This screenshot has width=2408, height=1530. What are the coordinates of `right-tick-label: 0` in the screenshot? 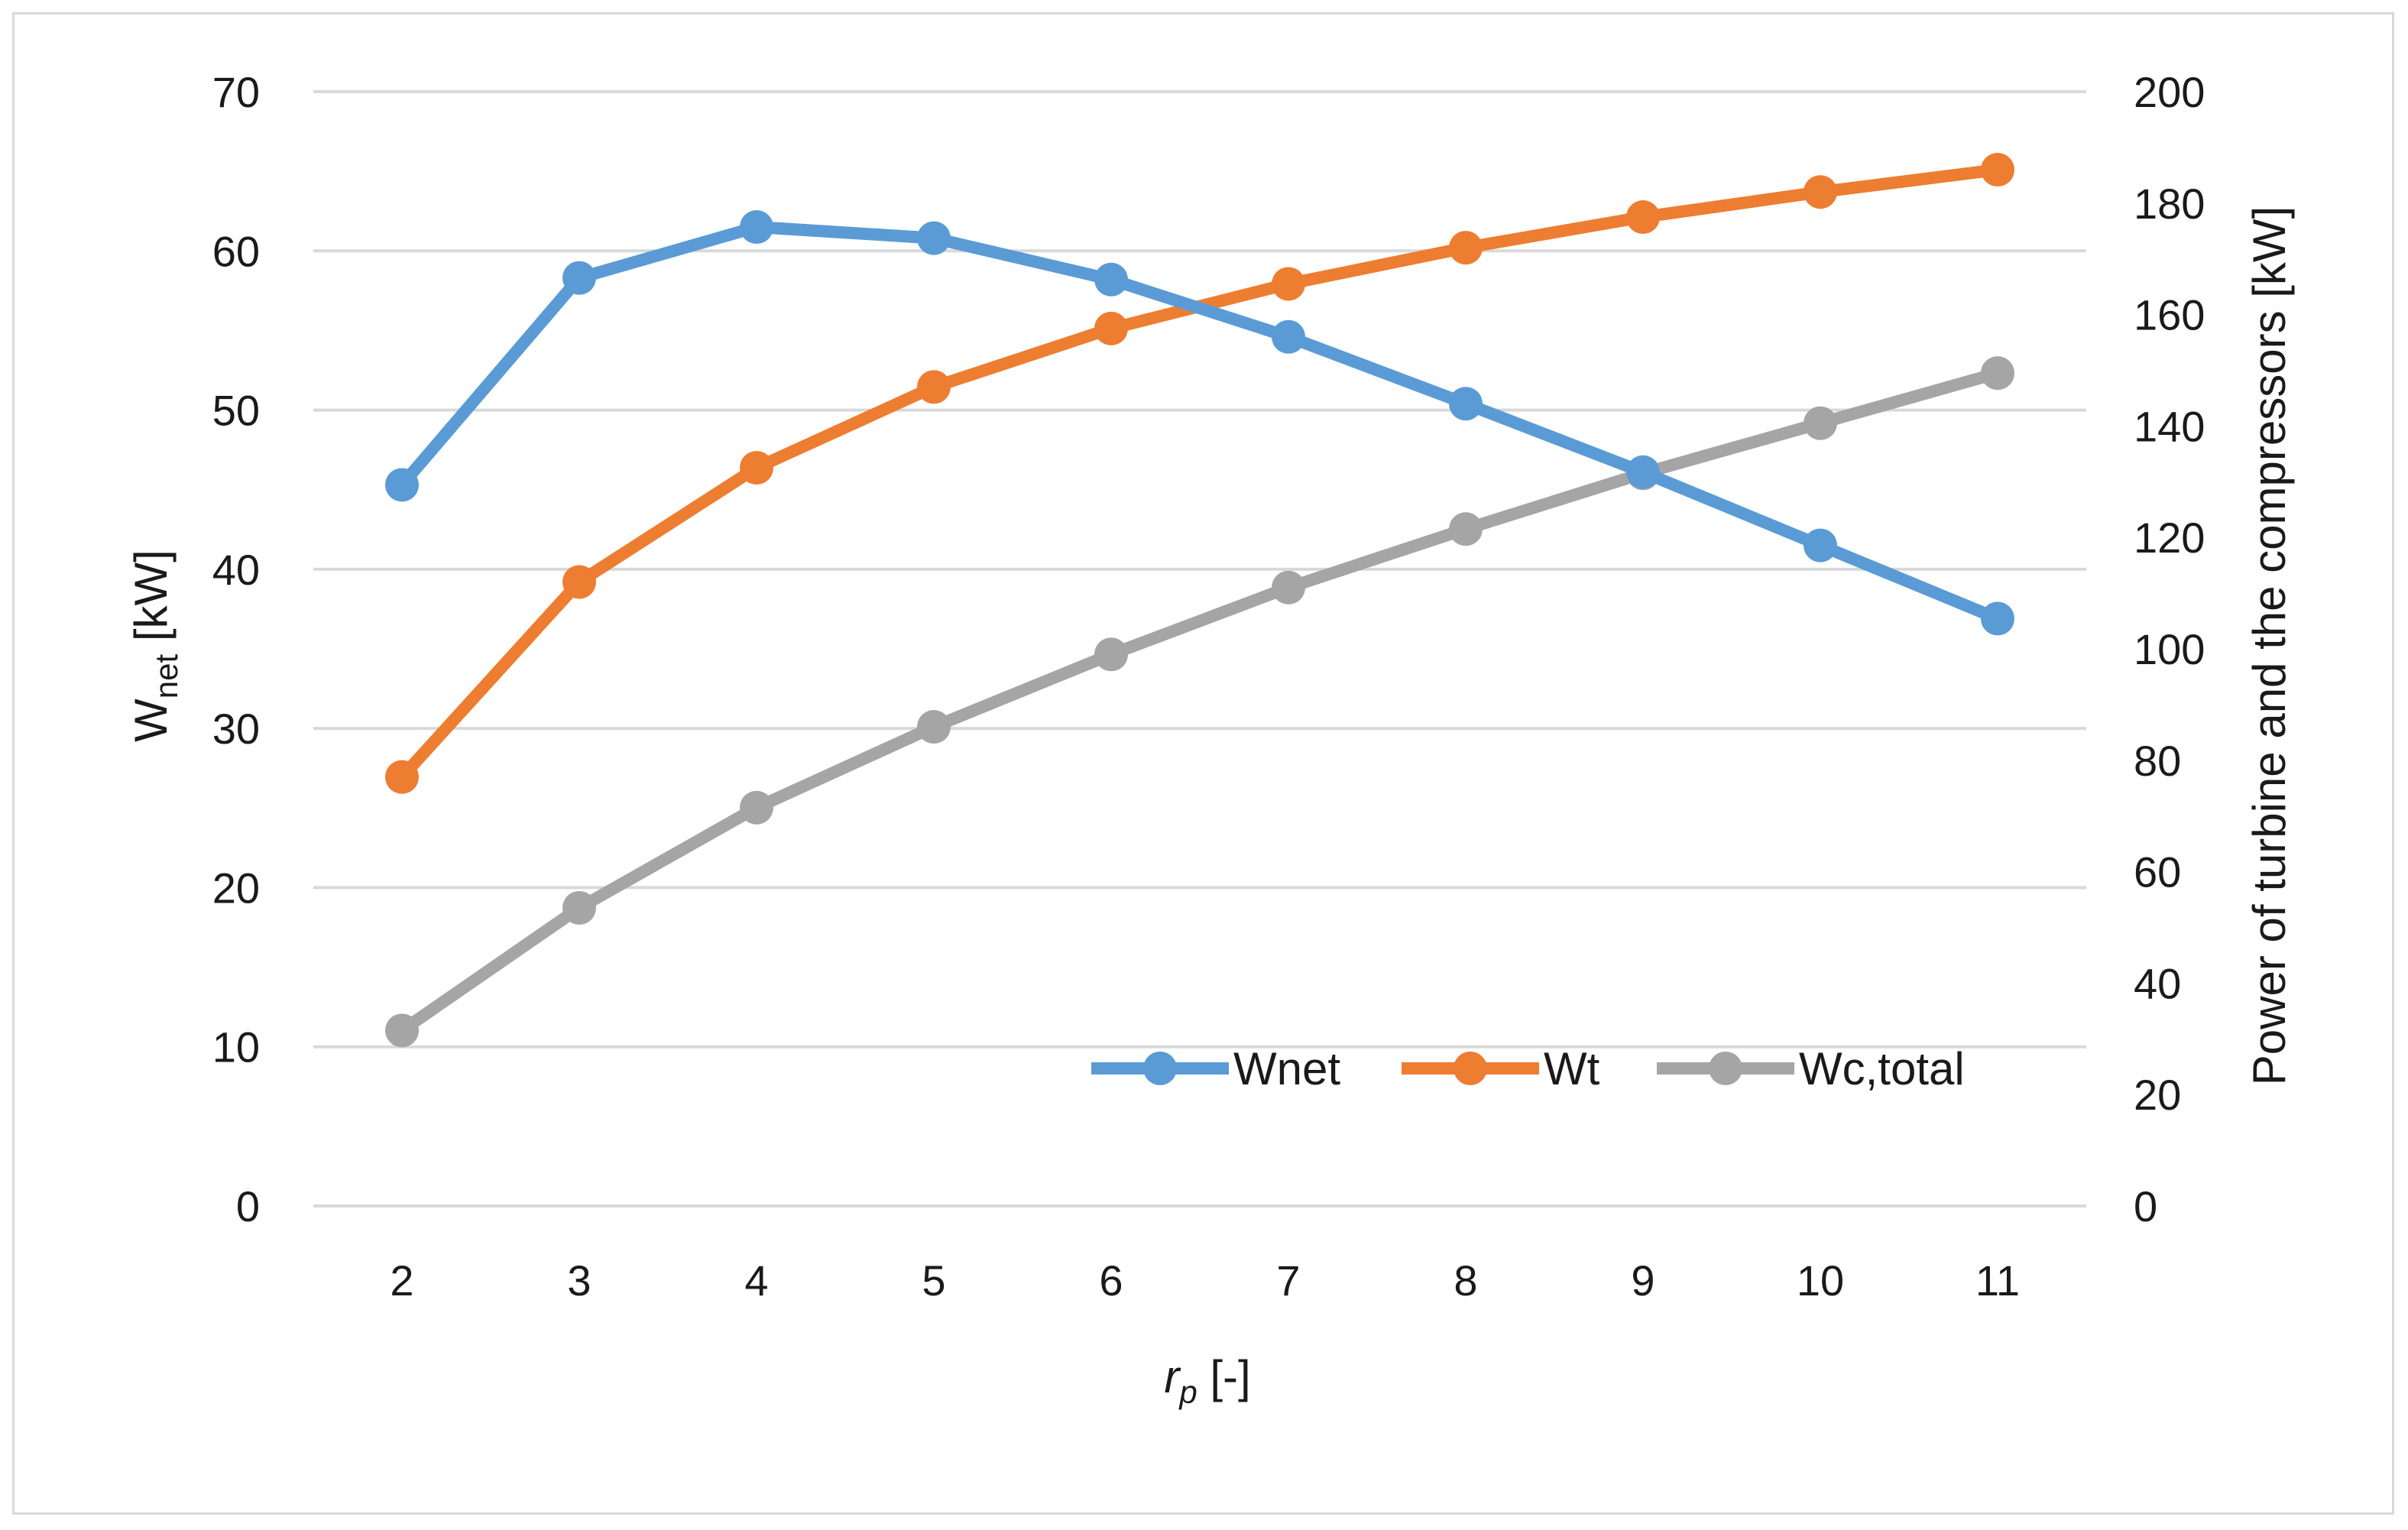 It's located at (2145, 1206).